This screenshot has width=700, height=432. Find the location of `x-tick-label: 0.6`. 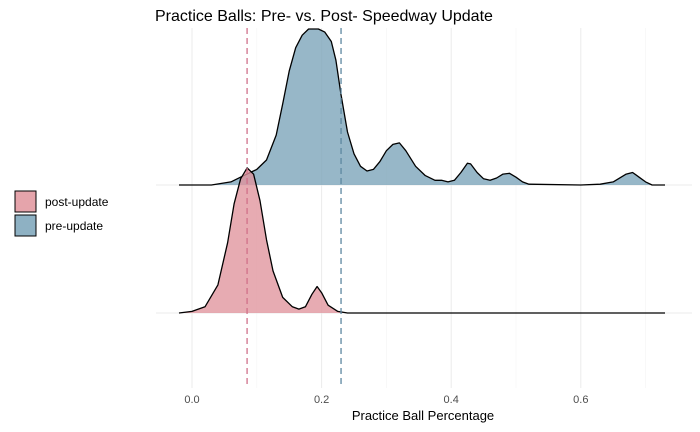

x-tick-label: 0.6 is located at coordinates (580, 400).